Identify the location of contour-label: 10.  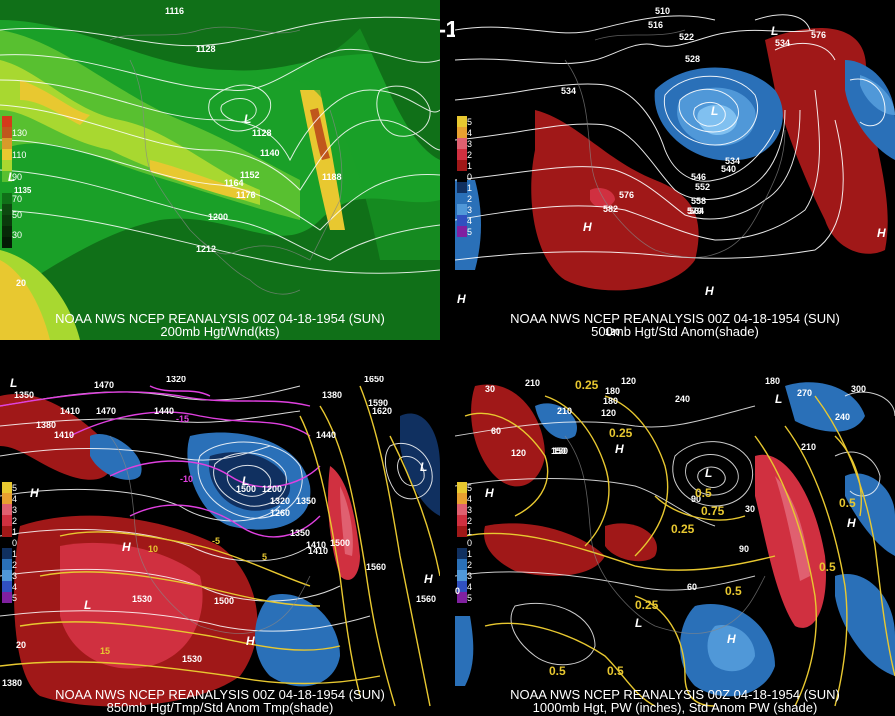
(153, 549).